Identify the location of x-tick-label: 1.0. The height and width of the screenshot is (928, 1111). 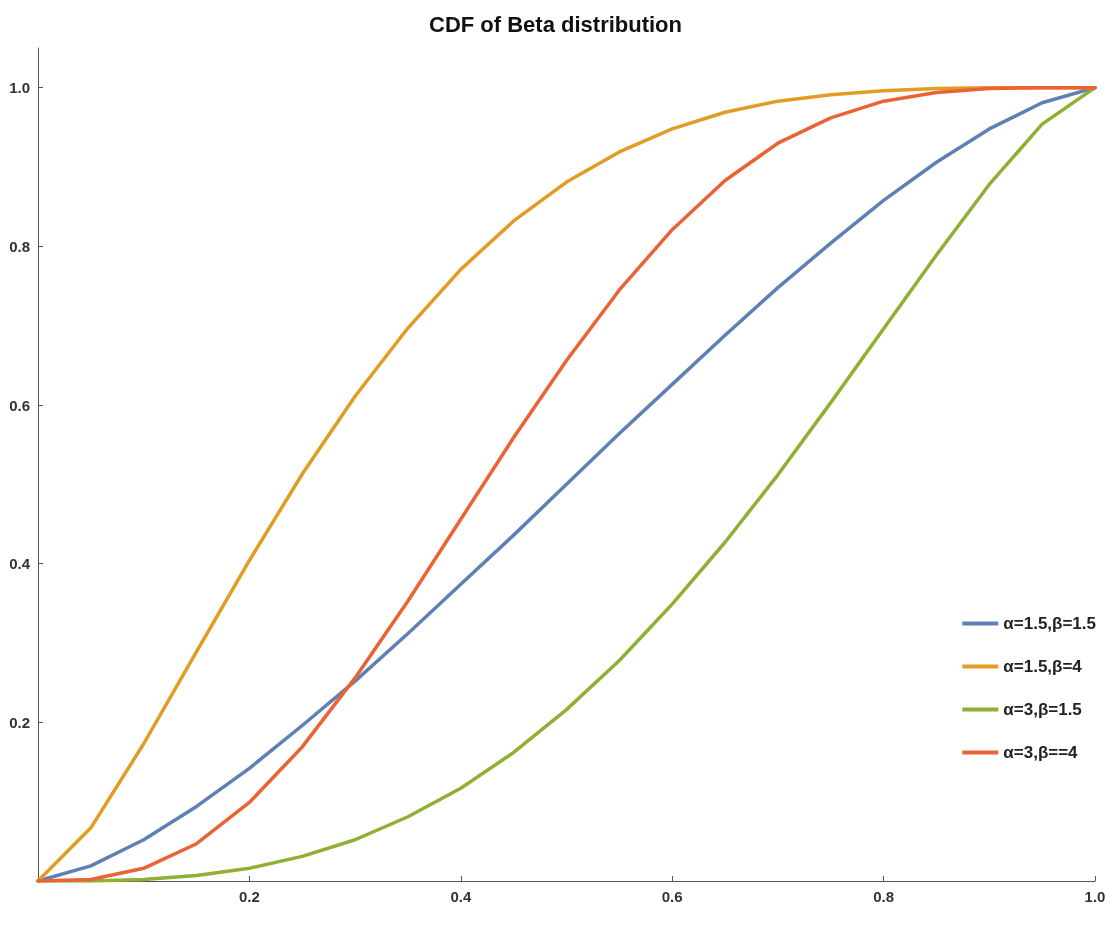
(1095, 896).